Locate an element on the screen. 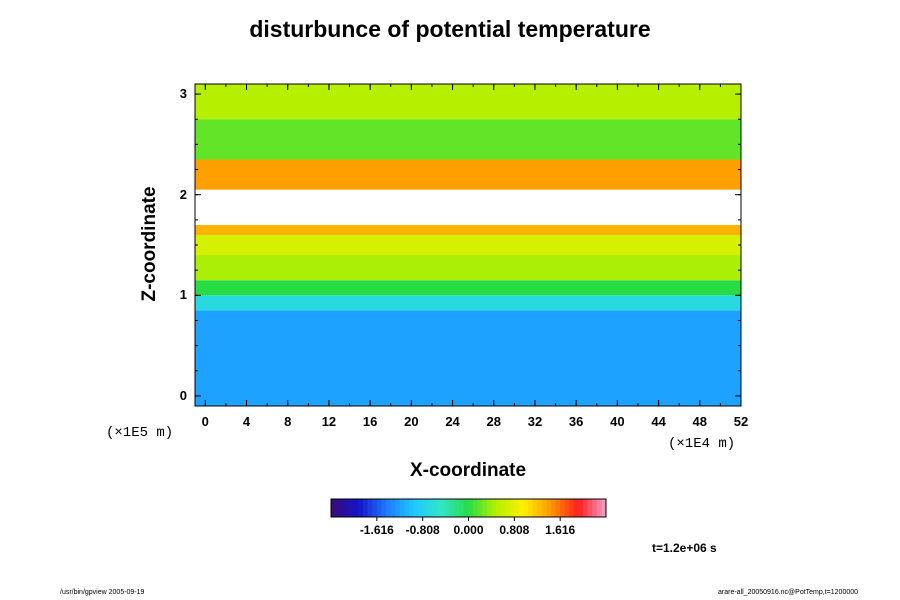 The image size is (900, 600). x-tick-label: 16 is located at coordinates (370, 421).